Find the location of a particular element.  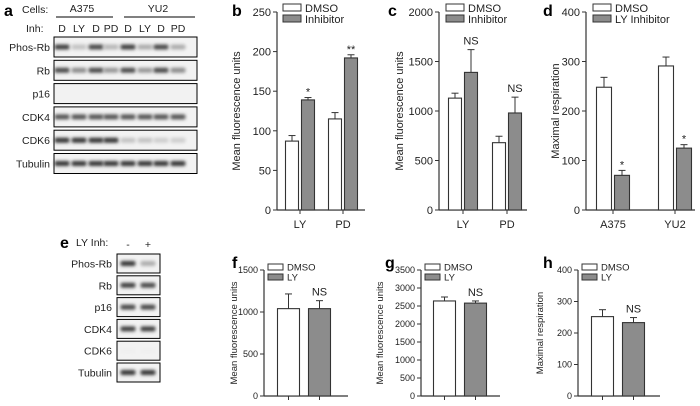

chart-d-legend-label-ly-inhibitor: LY Inhibitor is located at coordinates (642, 20).